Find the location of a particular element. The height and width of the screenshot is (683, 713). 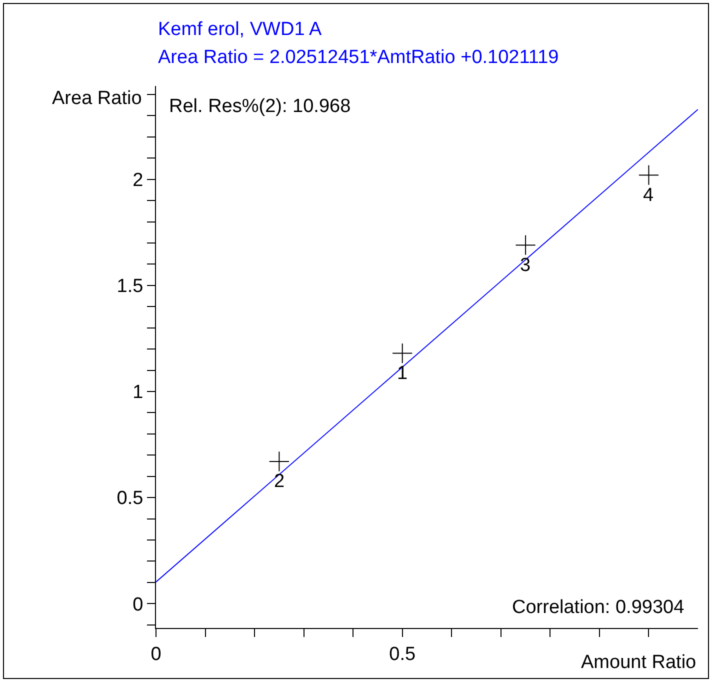

annotation: 2 is located at coordinates (279, 481).